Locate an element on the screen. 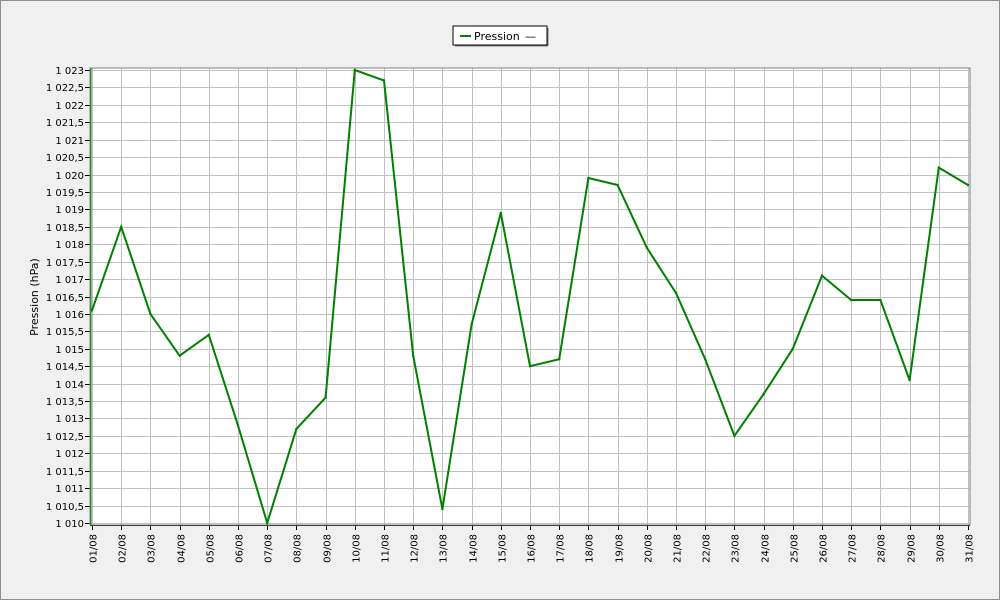 Image resolution: width=1000 pixels, height=600 pixels. x-tick-label: 06/08 is located at coordinates (240, 548).